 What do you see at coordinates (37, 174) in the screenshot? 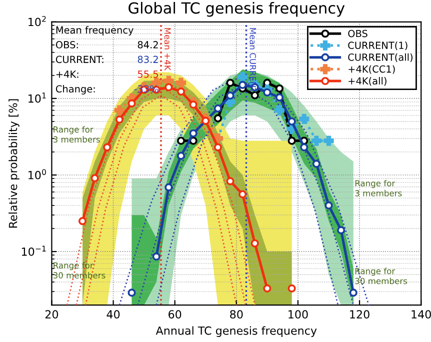
I see `y-tick-label: 10$^{0}$` at bounding box center [37, 174].